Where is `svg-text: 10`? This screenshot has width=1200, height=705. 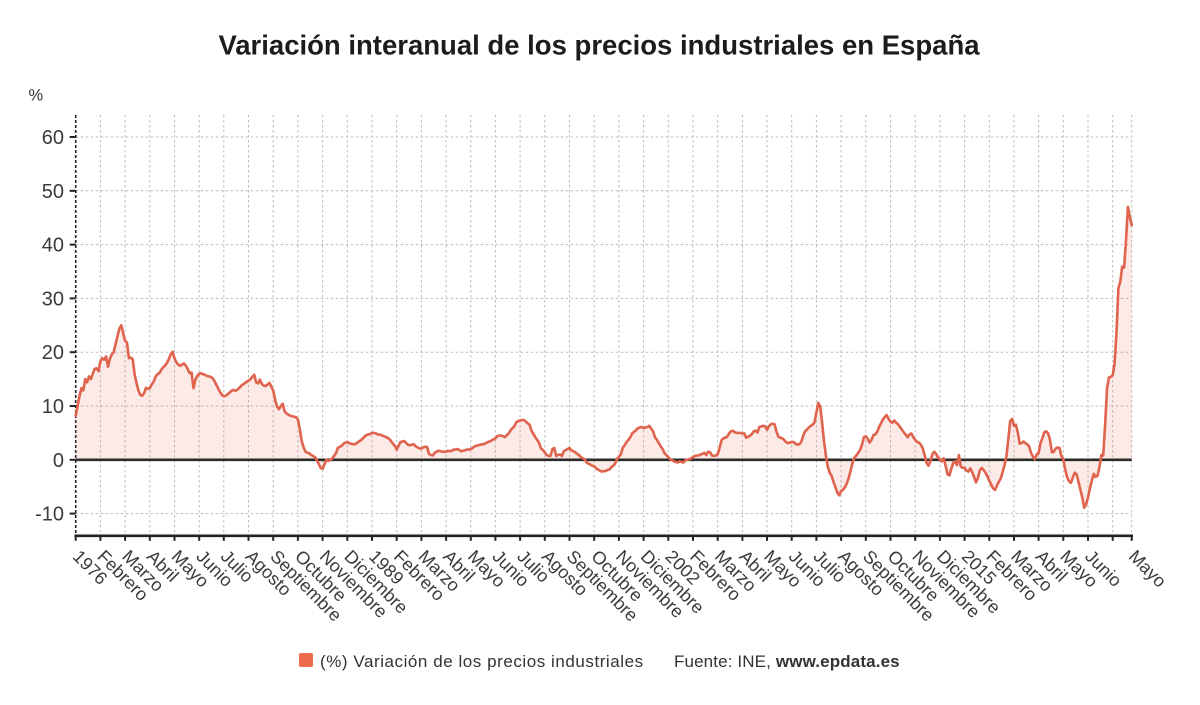
svg-text: 10 is located at coordinates (53, 407).